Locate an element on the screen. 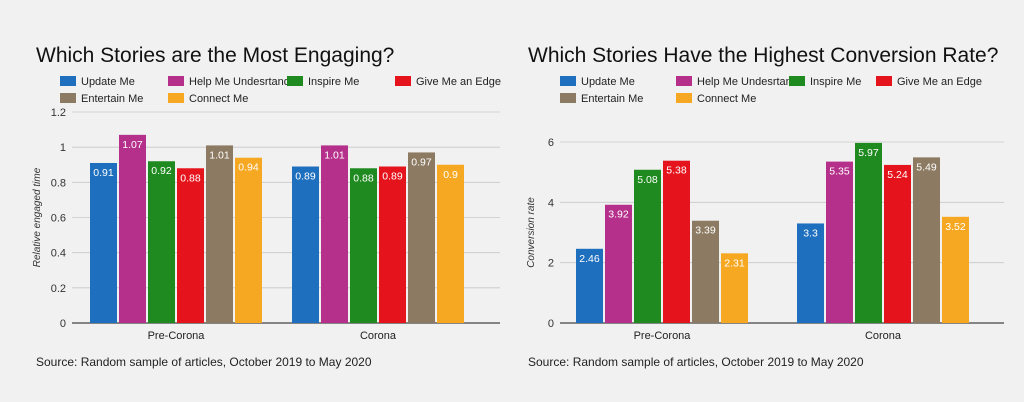 Image resolution: width=1024 pixels, height=402 pixels. y-axis-label: Conversion rate is located at coordinates (531, 232).